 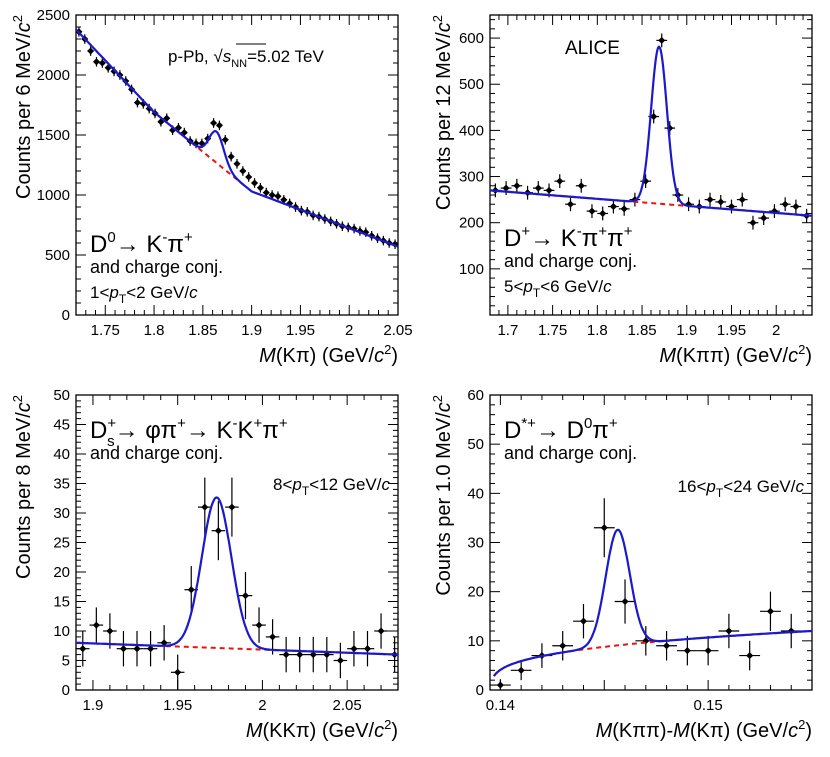 What do you see at coordinates (397, 330) in the screenshot?
I see `x-tick-label: 2.05` at bounding box center [397, 330].